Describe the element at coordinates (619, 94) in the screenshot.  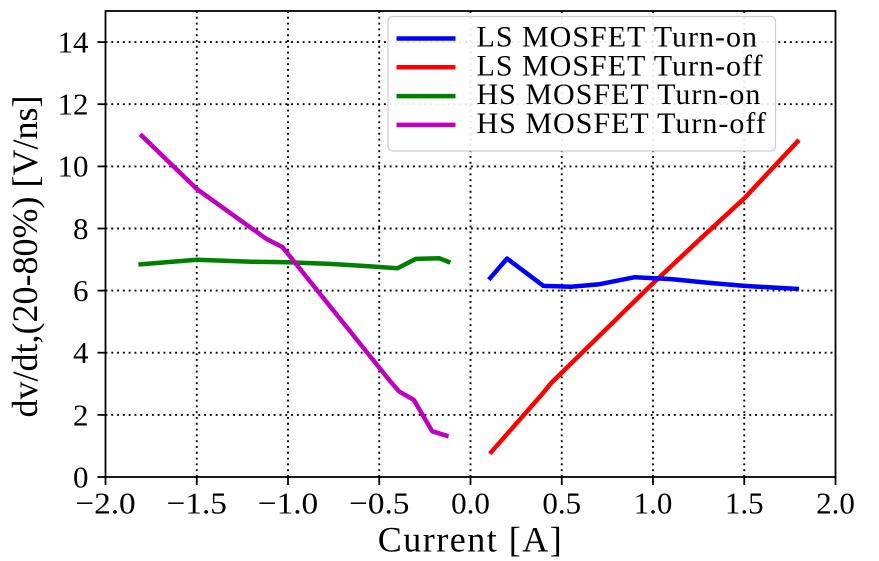
I see `svg-text: HS MOSFET Turn-on` at that location.